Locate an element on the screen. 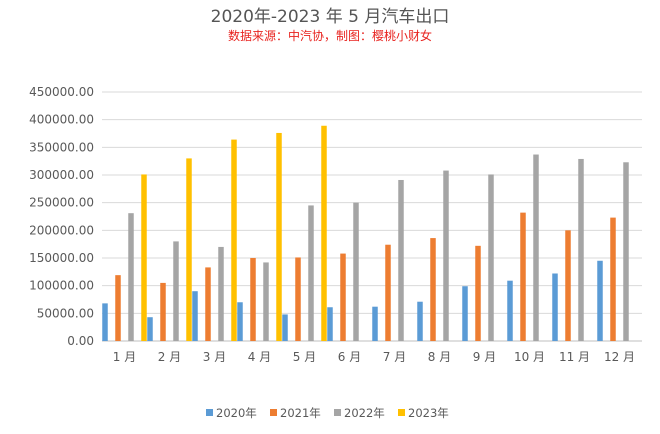  bar-2020年-2 月 is located at coordinates (150, 329).